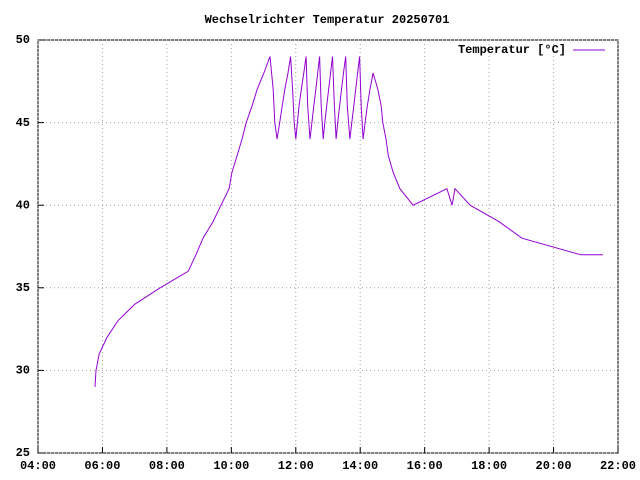 The width and height of the screenshot is (640, 480). I want to click on x-tick-label: 16:00, so click(425, 466).